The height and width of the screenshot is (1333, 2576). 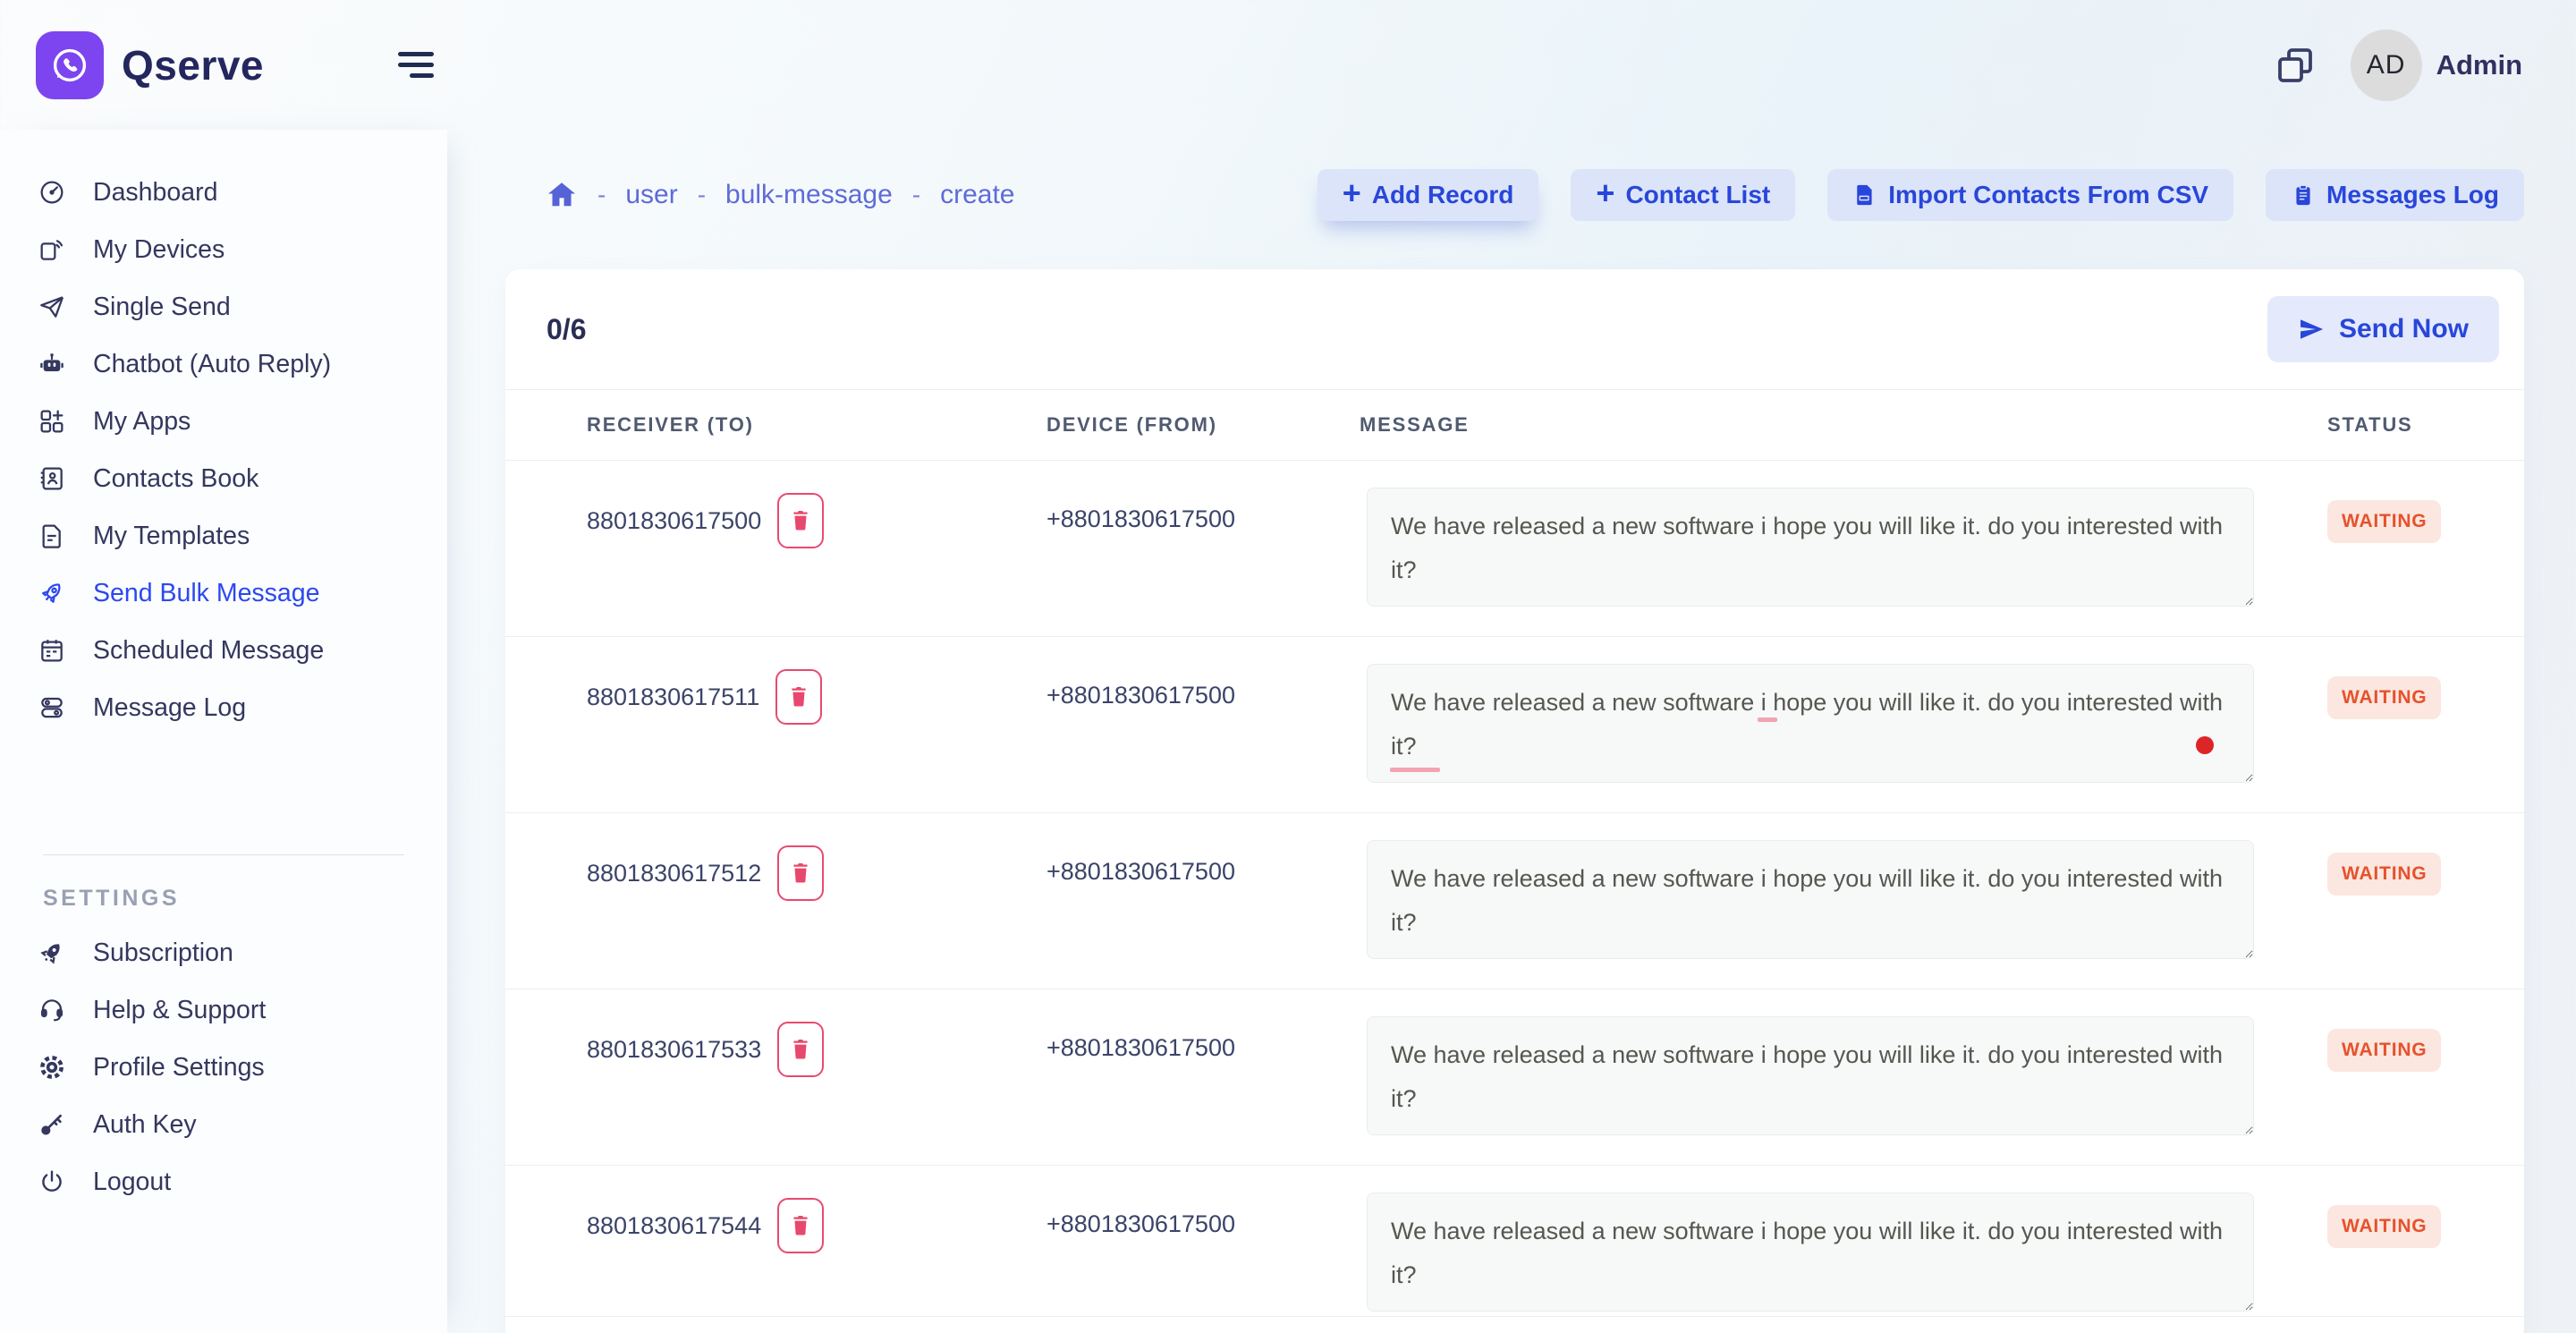 I want to click on import-contacts-csv-button: Import Contacts From CSV, so click(x=2030, y=195).